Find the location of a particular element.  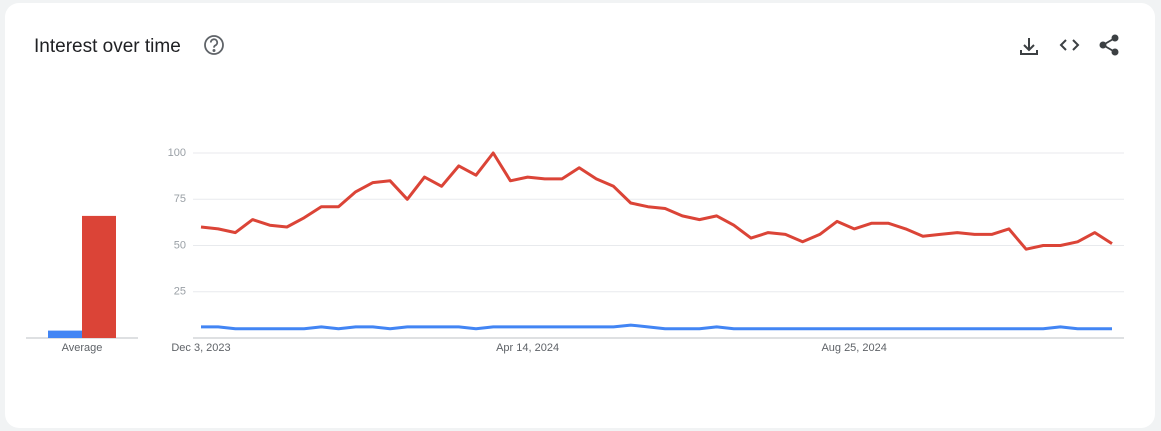

x-tick-label: Dec 3, 2023 is located at coordinates (200, 348).